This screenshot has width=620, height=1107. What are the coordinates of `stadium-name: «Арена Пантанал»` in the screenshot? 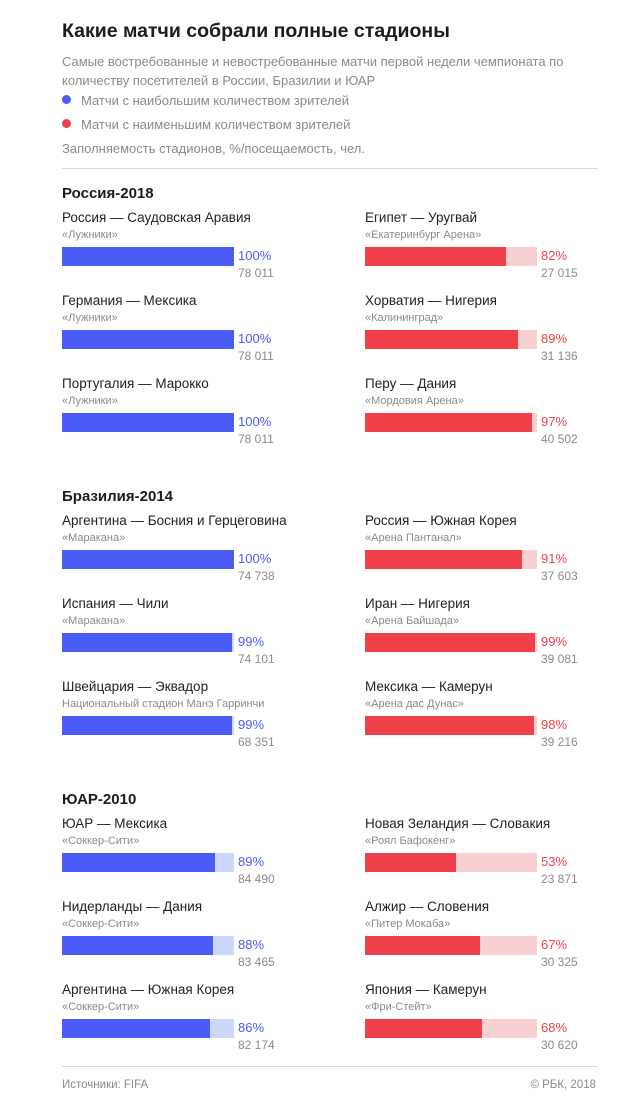 It's located at (413, 538).